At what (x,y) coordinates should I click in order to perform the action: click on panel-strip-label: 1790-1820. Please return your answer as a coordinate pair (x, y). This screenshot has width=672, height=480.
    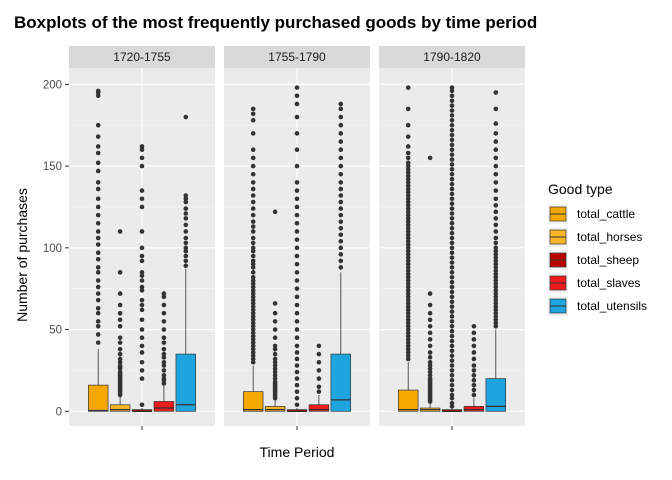
    Looking at the image, I should click on (452, 57).